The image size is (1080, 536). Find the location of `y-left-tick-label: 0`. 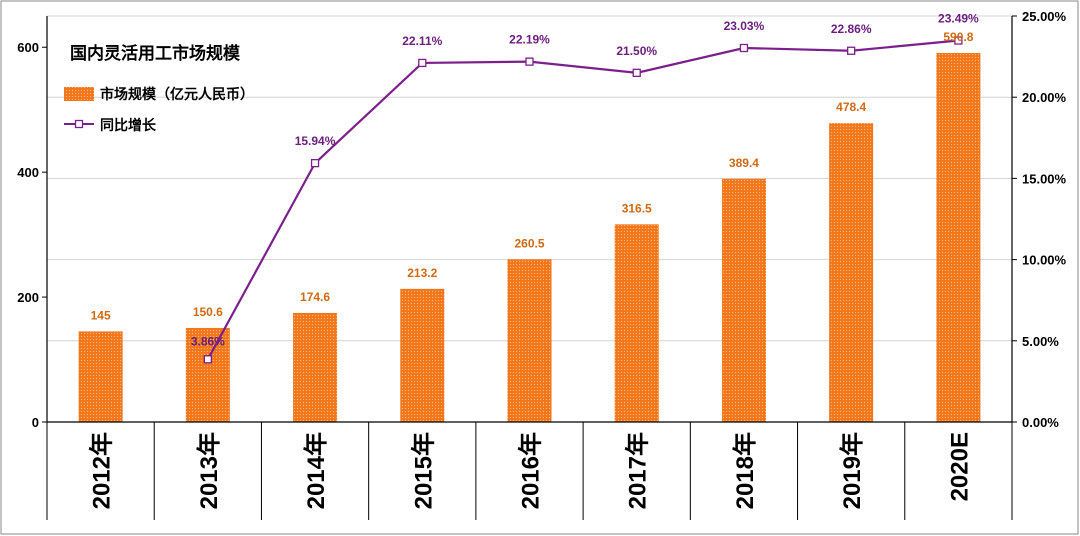

y-left-tick-label: 0 is located at coordinates (35, 422).